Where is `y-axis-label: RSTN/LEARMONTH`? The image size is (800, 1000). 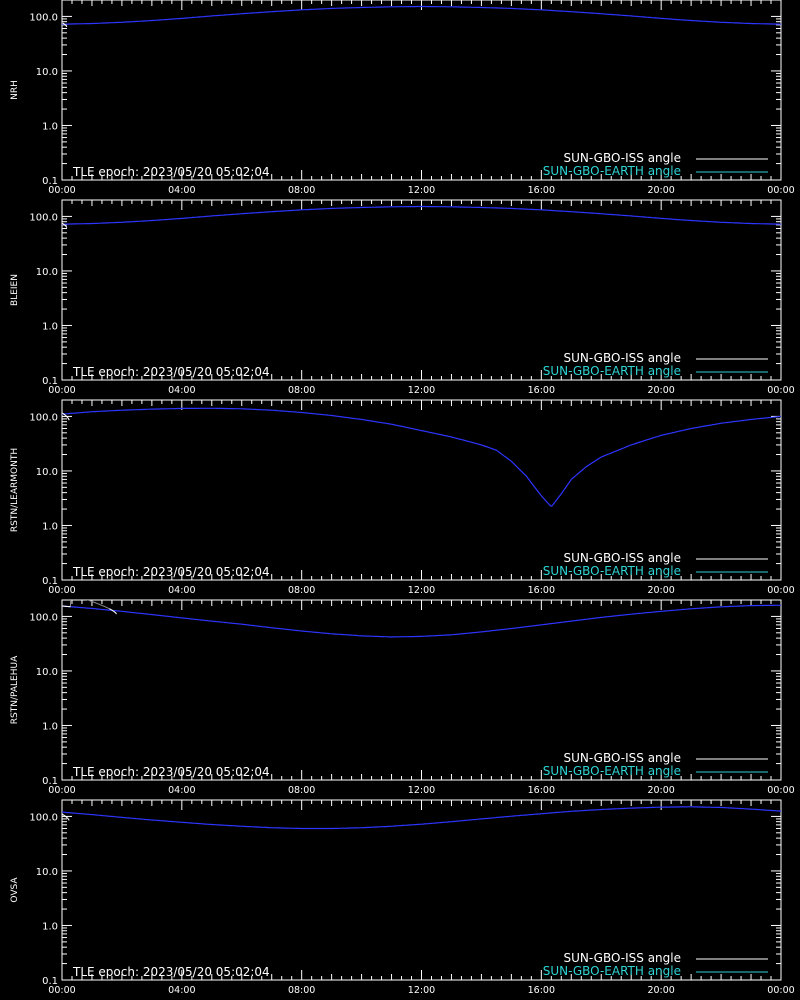
y-axis-label: RSTN/LEARMONTH is located at coordinates (15, 490).